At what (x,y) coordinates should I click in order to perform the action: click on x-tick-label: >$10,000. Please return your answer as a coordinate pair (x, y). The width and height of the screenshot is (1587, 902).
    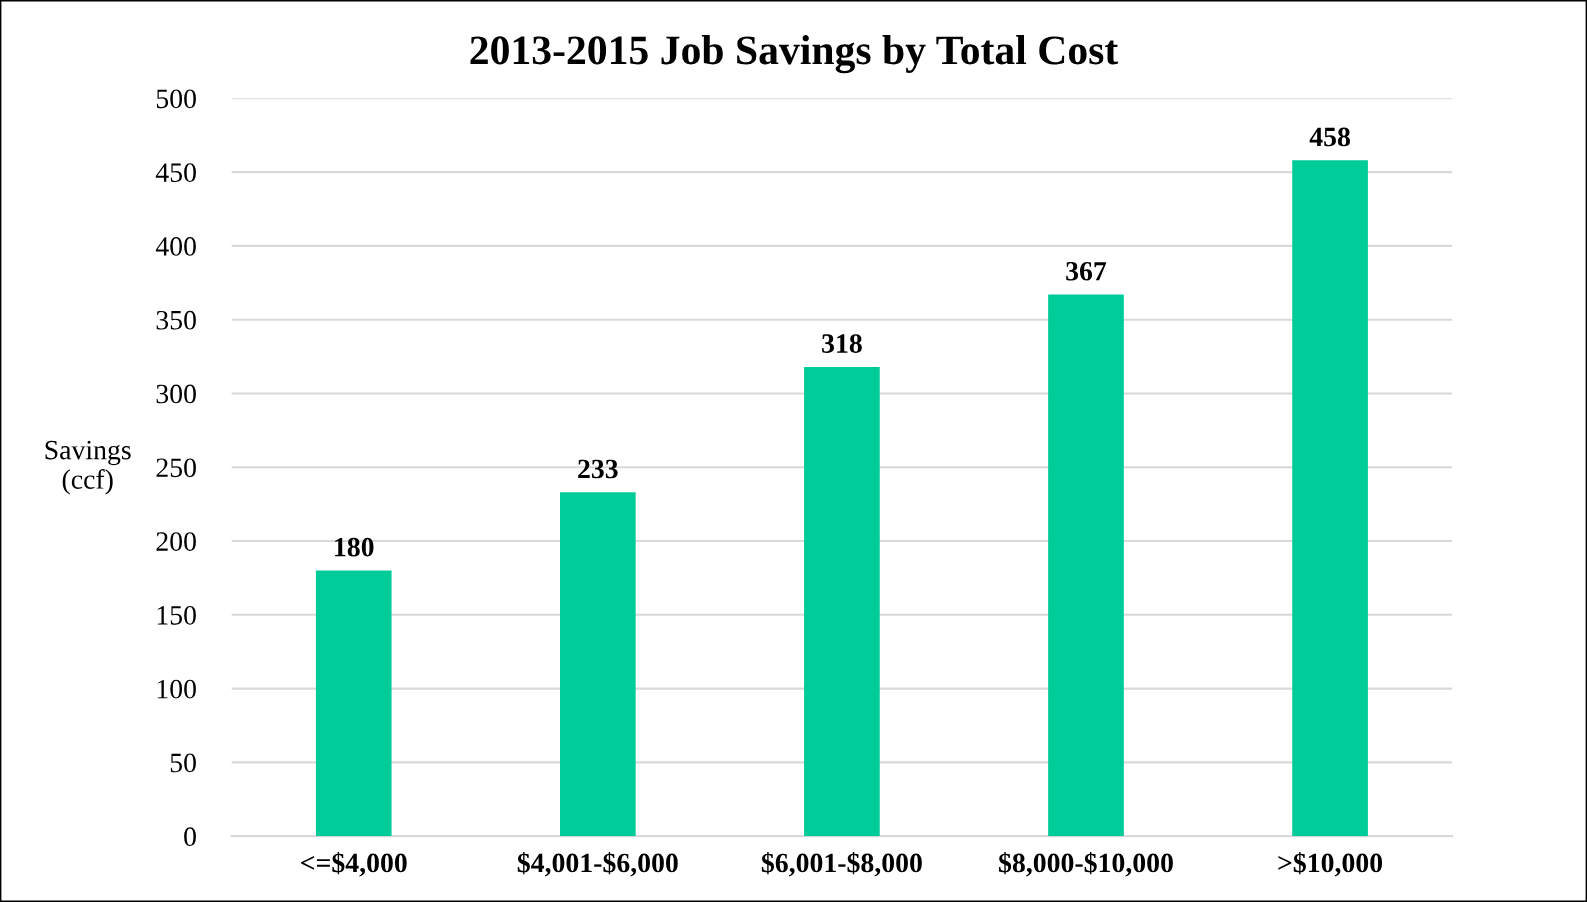
    Looking at the image, I should click on (1330, 864).